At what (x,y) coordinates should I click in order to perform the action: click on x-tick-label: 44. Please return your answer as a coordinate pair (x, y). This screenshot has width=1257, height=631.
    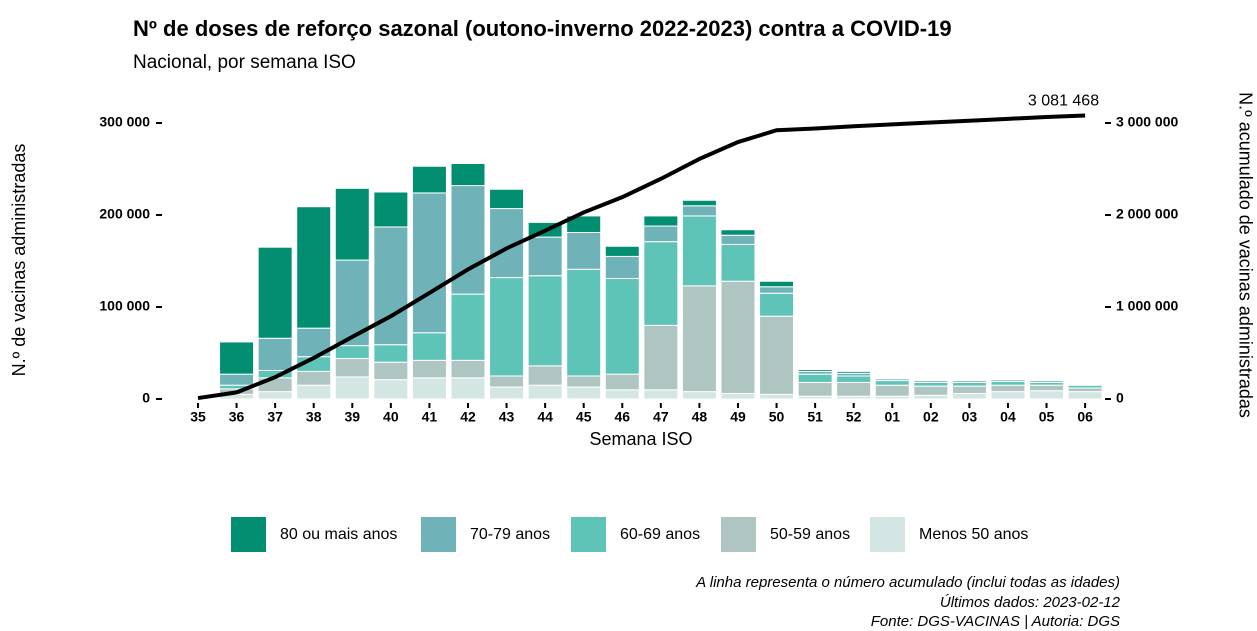
    Looking at the image, I should click on (545, 417).